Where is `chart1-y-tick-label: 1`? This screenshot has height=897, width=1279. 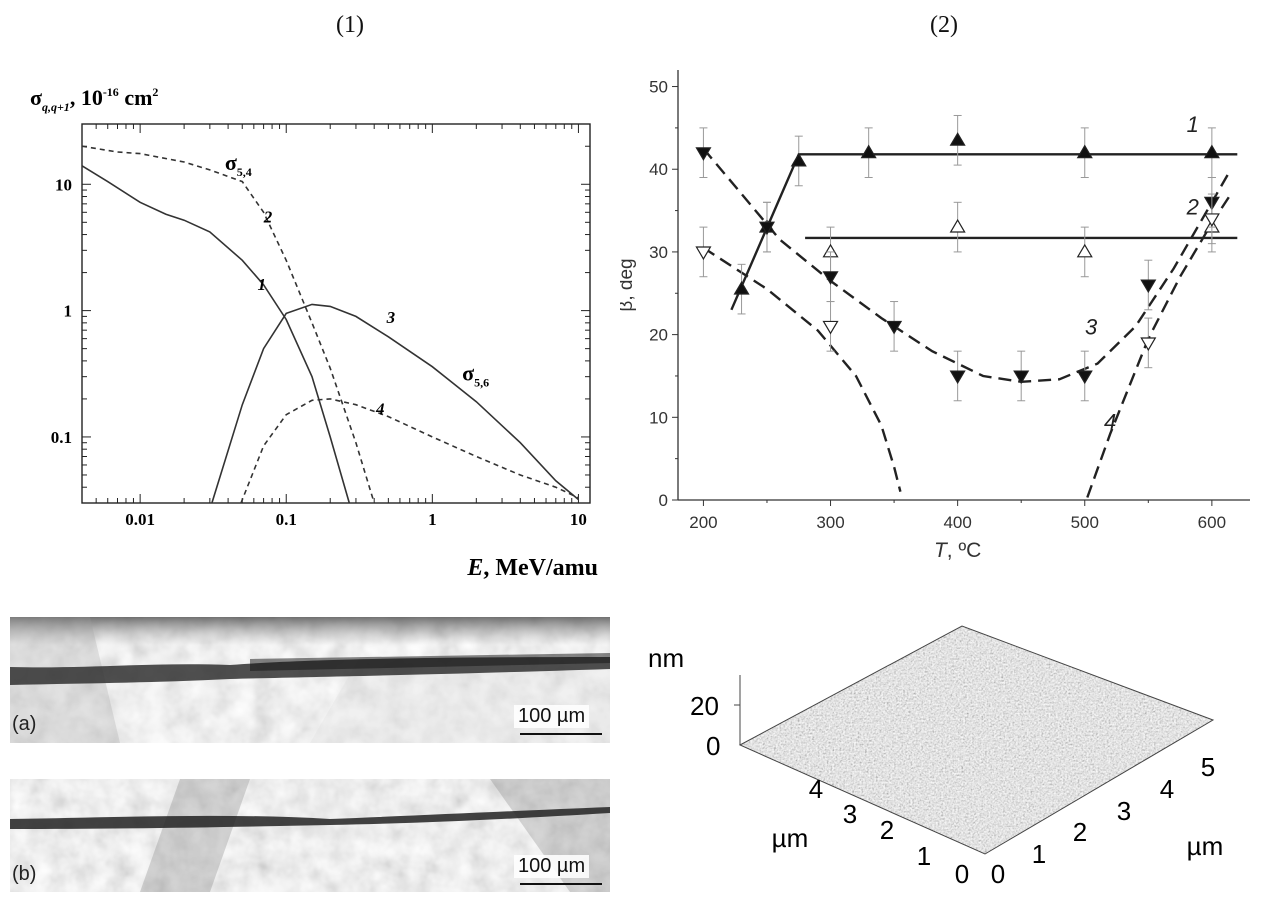 chart1-y-tick-label: 1 is located at coordinates (68, 311).